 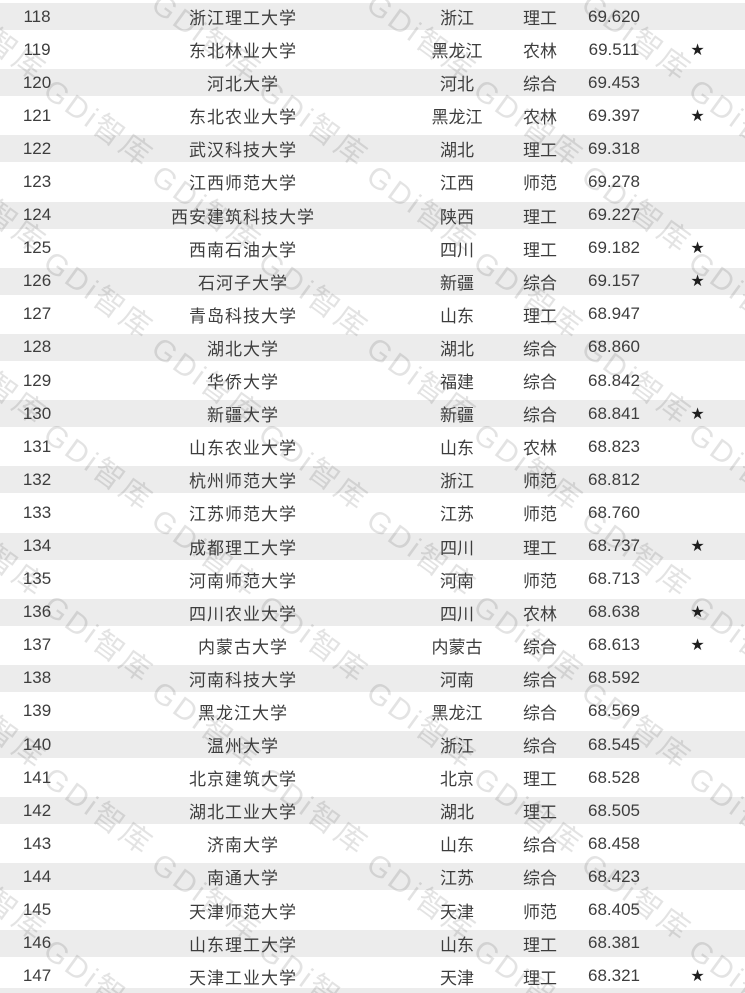 What do you see at coordinates (37, 115) in the screenshot?
I see `rank-cell: 121` at bounding box center [37, 115].